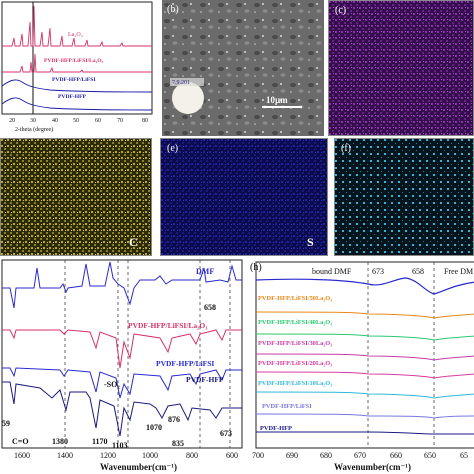 This screenshot has height=474, width=474. Describe the element at coordinates (326, 455) in the screenshot. I see `ftir-zoom-tick: 680` at that location.